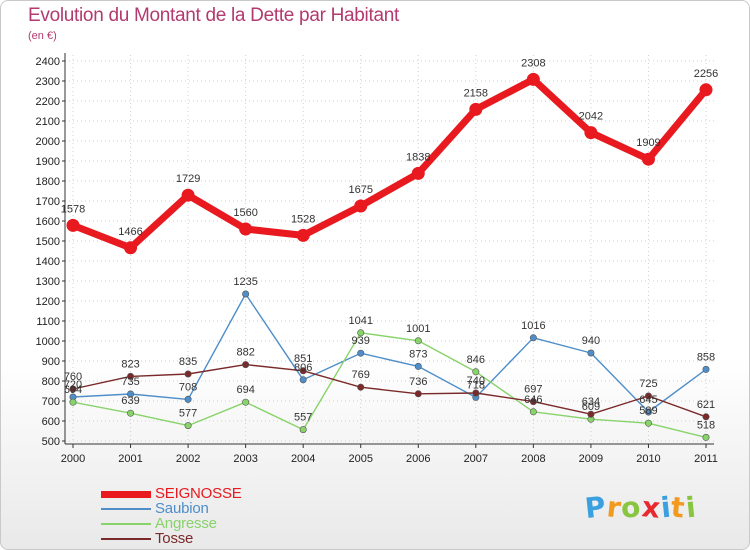 This screenshot has width=750, height=550. What do you see at coordinates (48, 222) in the screenshot?
I see `y-tick-label: 1600` at bounding box center [48, 222].